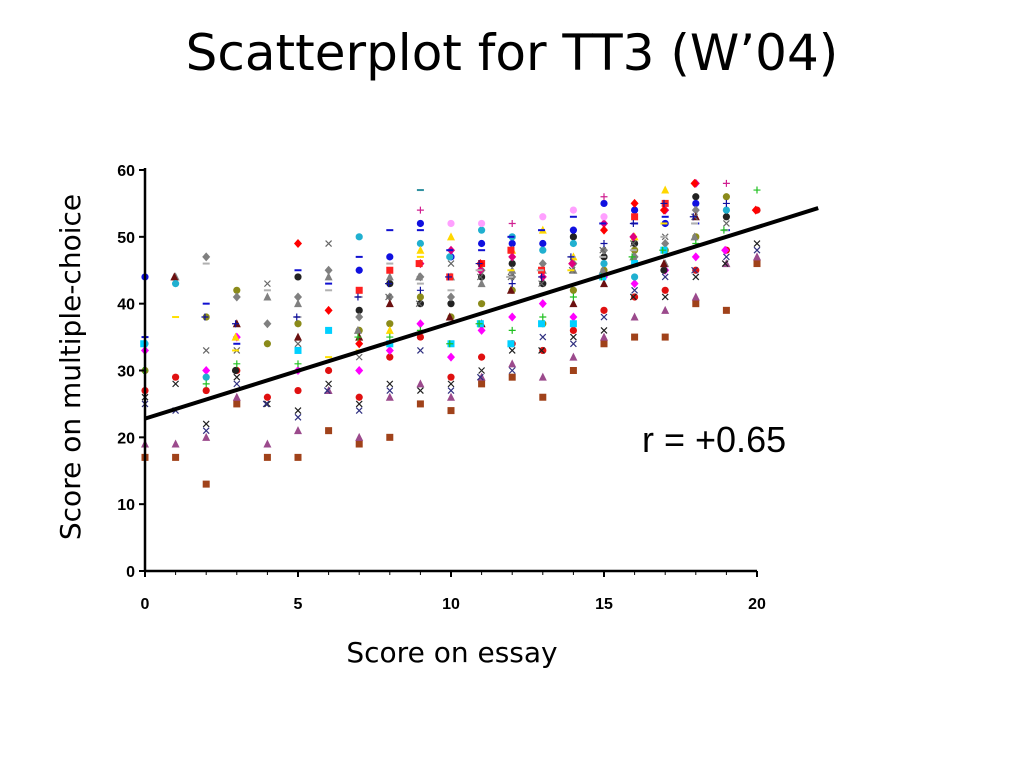 This screenshot has height=768, width=1024. I want to click on x-tick-label: 20, so click(757, 604).